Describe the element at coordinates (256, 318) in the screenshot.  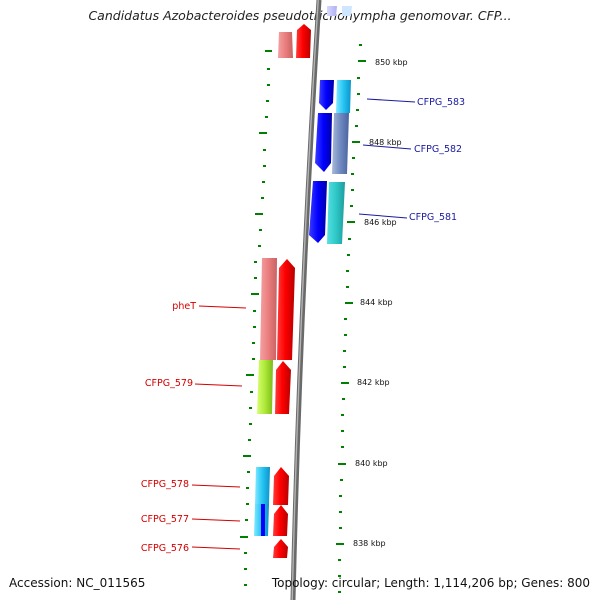
I see `inner-ticks` at that location.